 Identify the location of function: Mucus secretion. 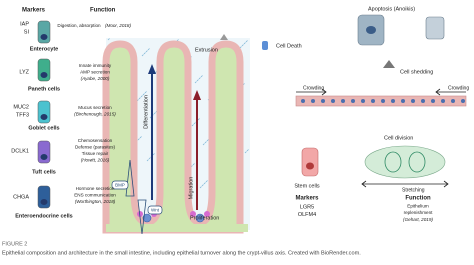
(95, 107).